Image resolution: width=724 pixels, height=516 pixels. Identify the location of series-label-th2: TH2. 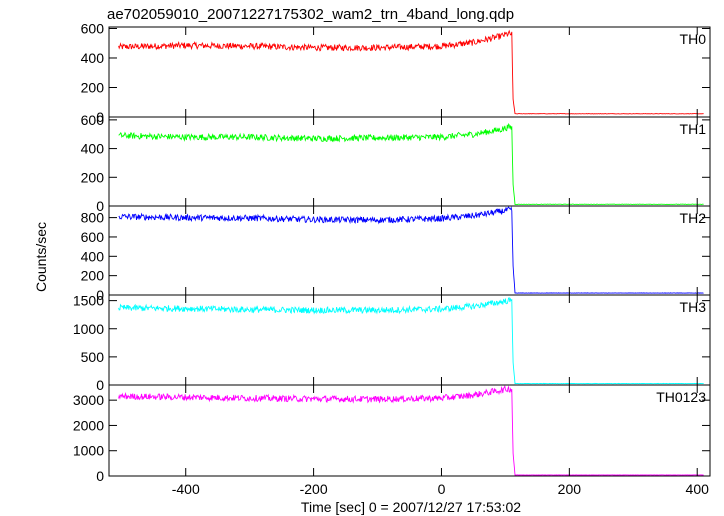
(693, 218).